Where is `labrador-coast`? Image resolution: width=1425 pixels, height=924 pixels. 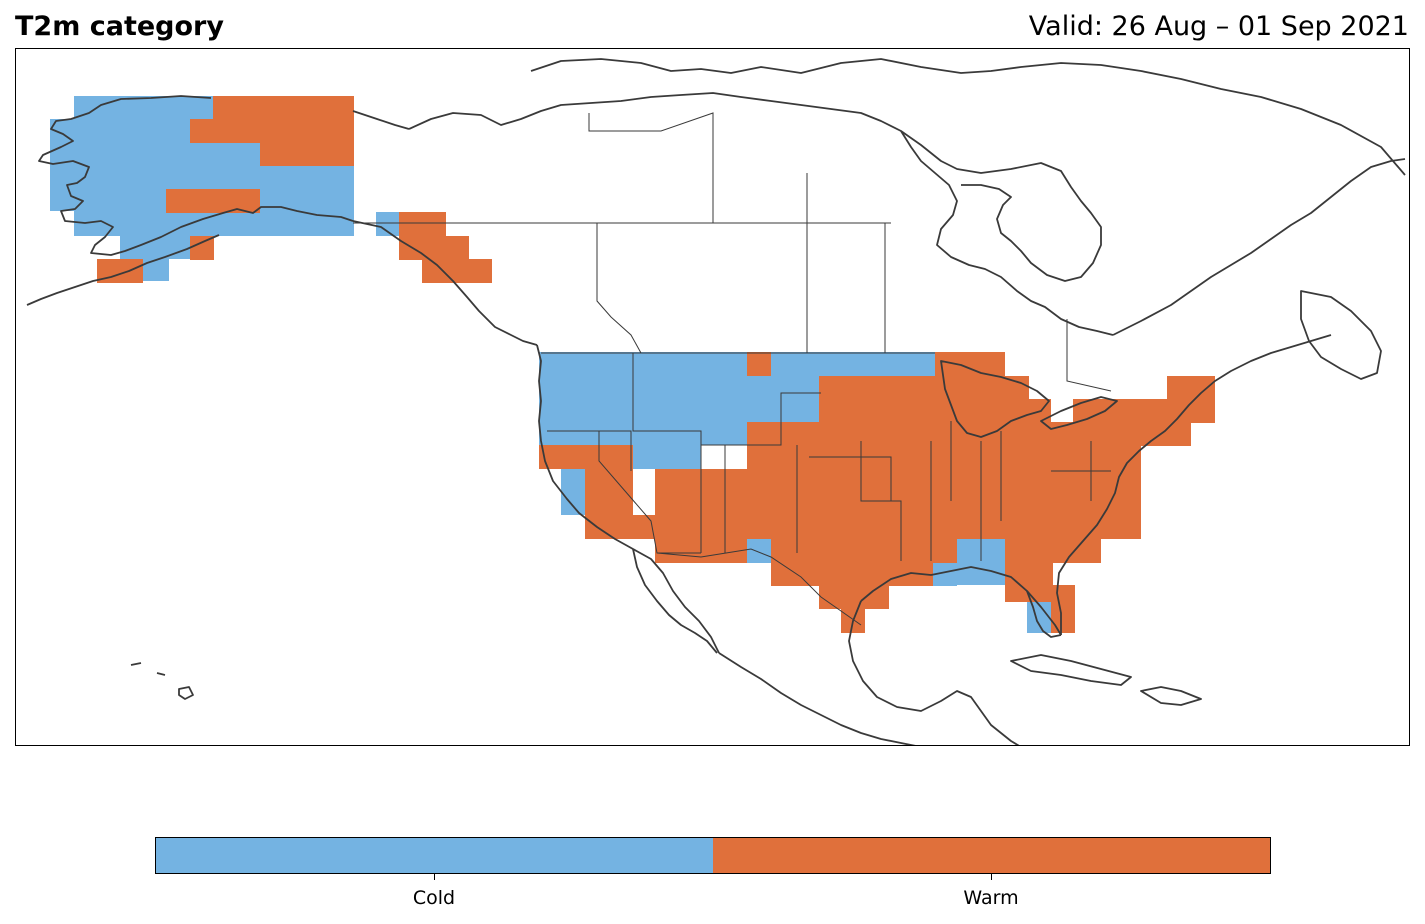 labrador-coast is located at coordinates (1259, 247).